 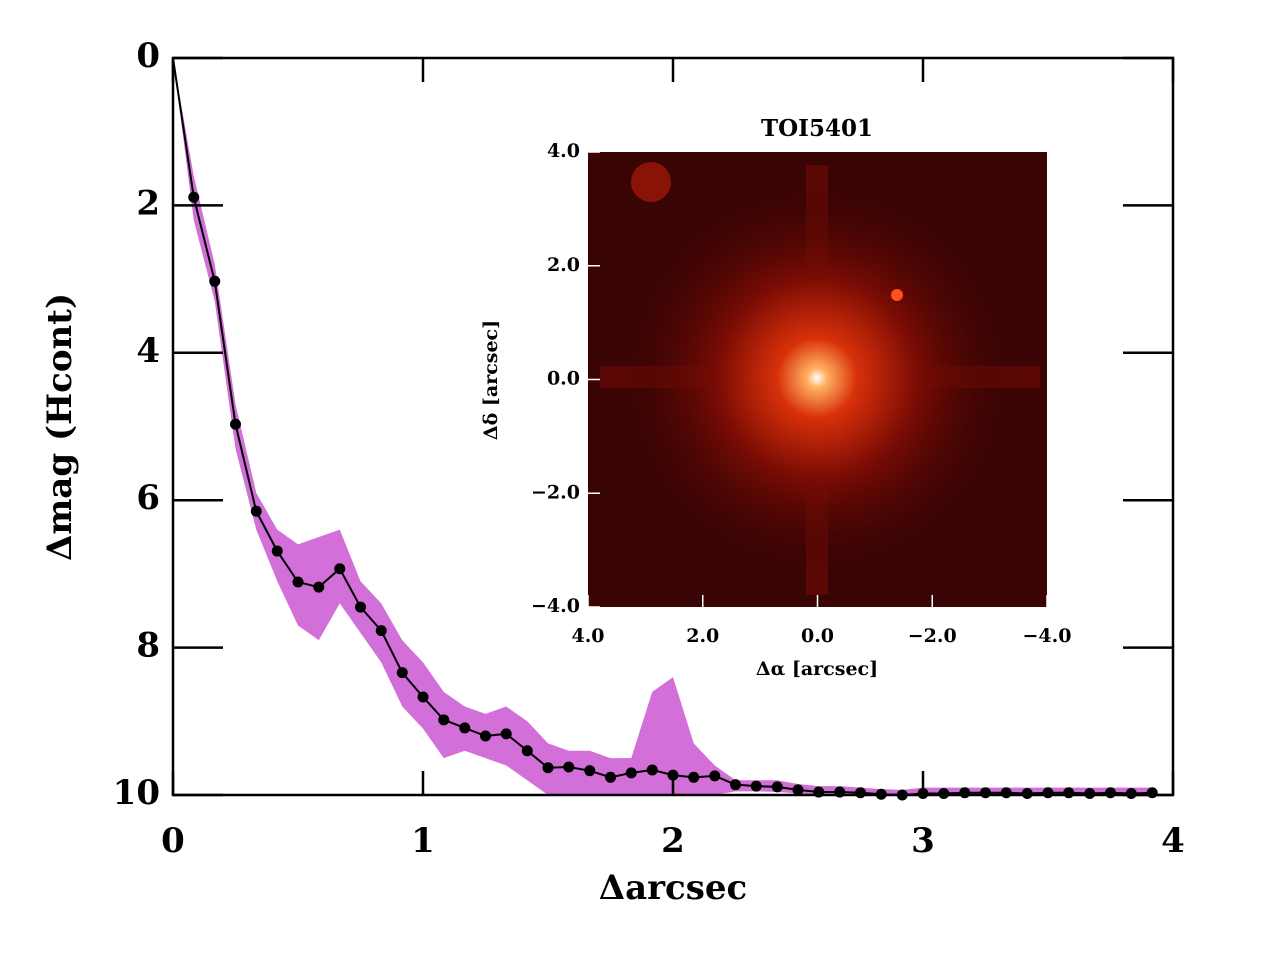 I want to click on inset-x-tick-label: −4.0, so click(x=1047, y=636).